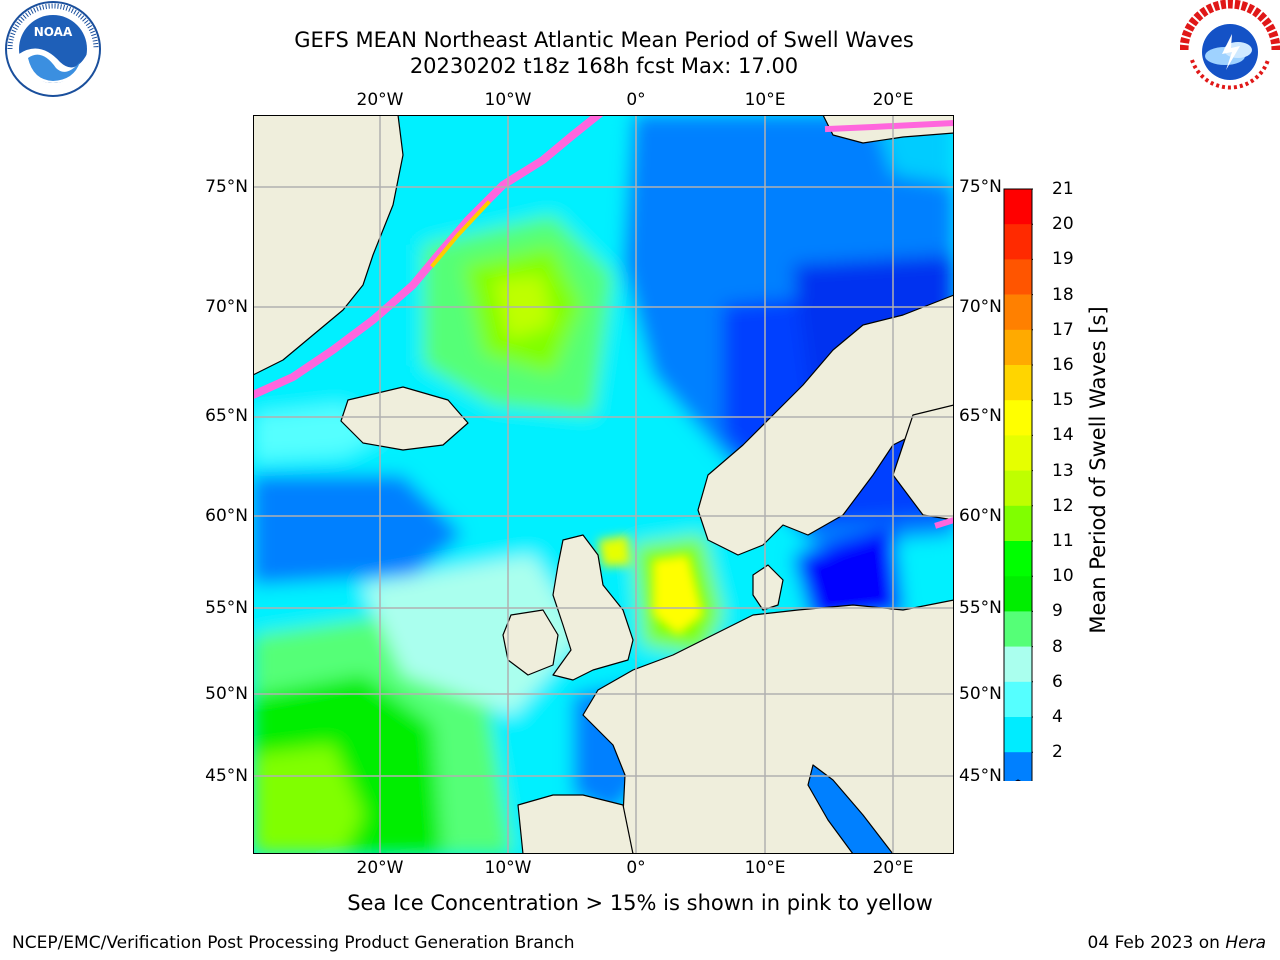 The image size is (1280, 960). Describe the element at coordinates (1230, 48) in the screenshot. I see `nws-logo` at that location.